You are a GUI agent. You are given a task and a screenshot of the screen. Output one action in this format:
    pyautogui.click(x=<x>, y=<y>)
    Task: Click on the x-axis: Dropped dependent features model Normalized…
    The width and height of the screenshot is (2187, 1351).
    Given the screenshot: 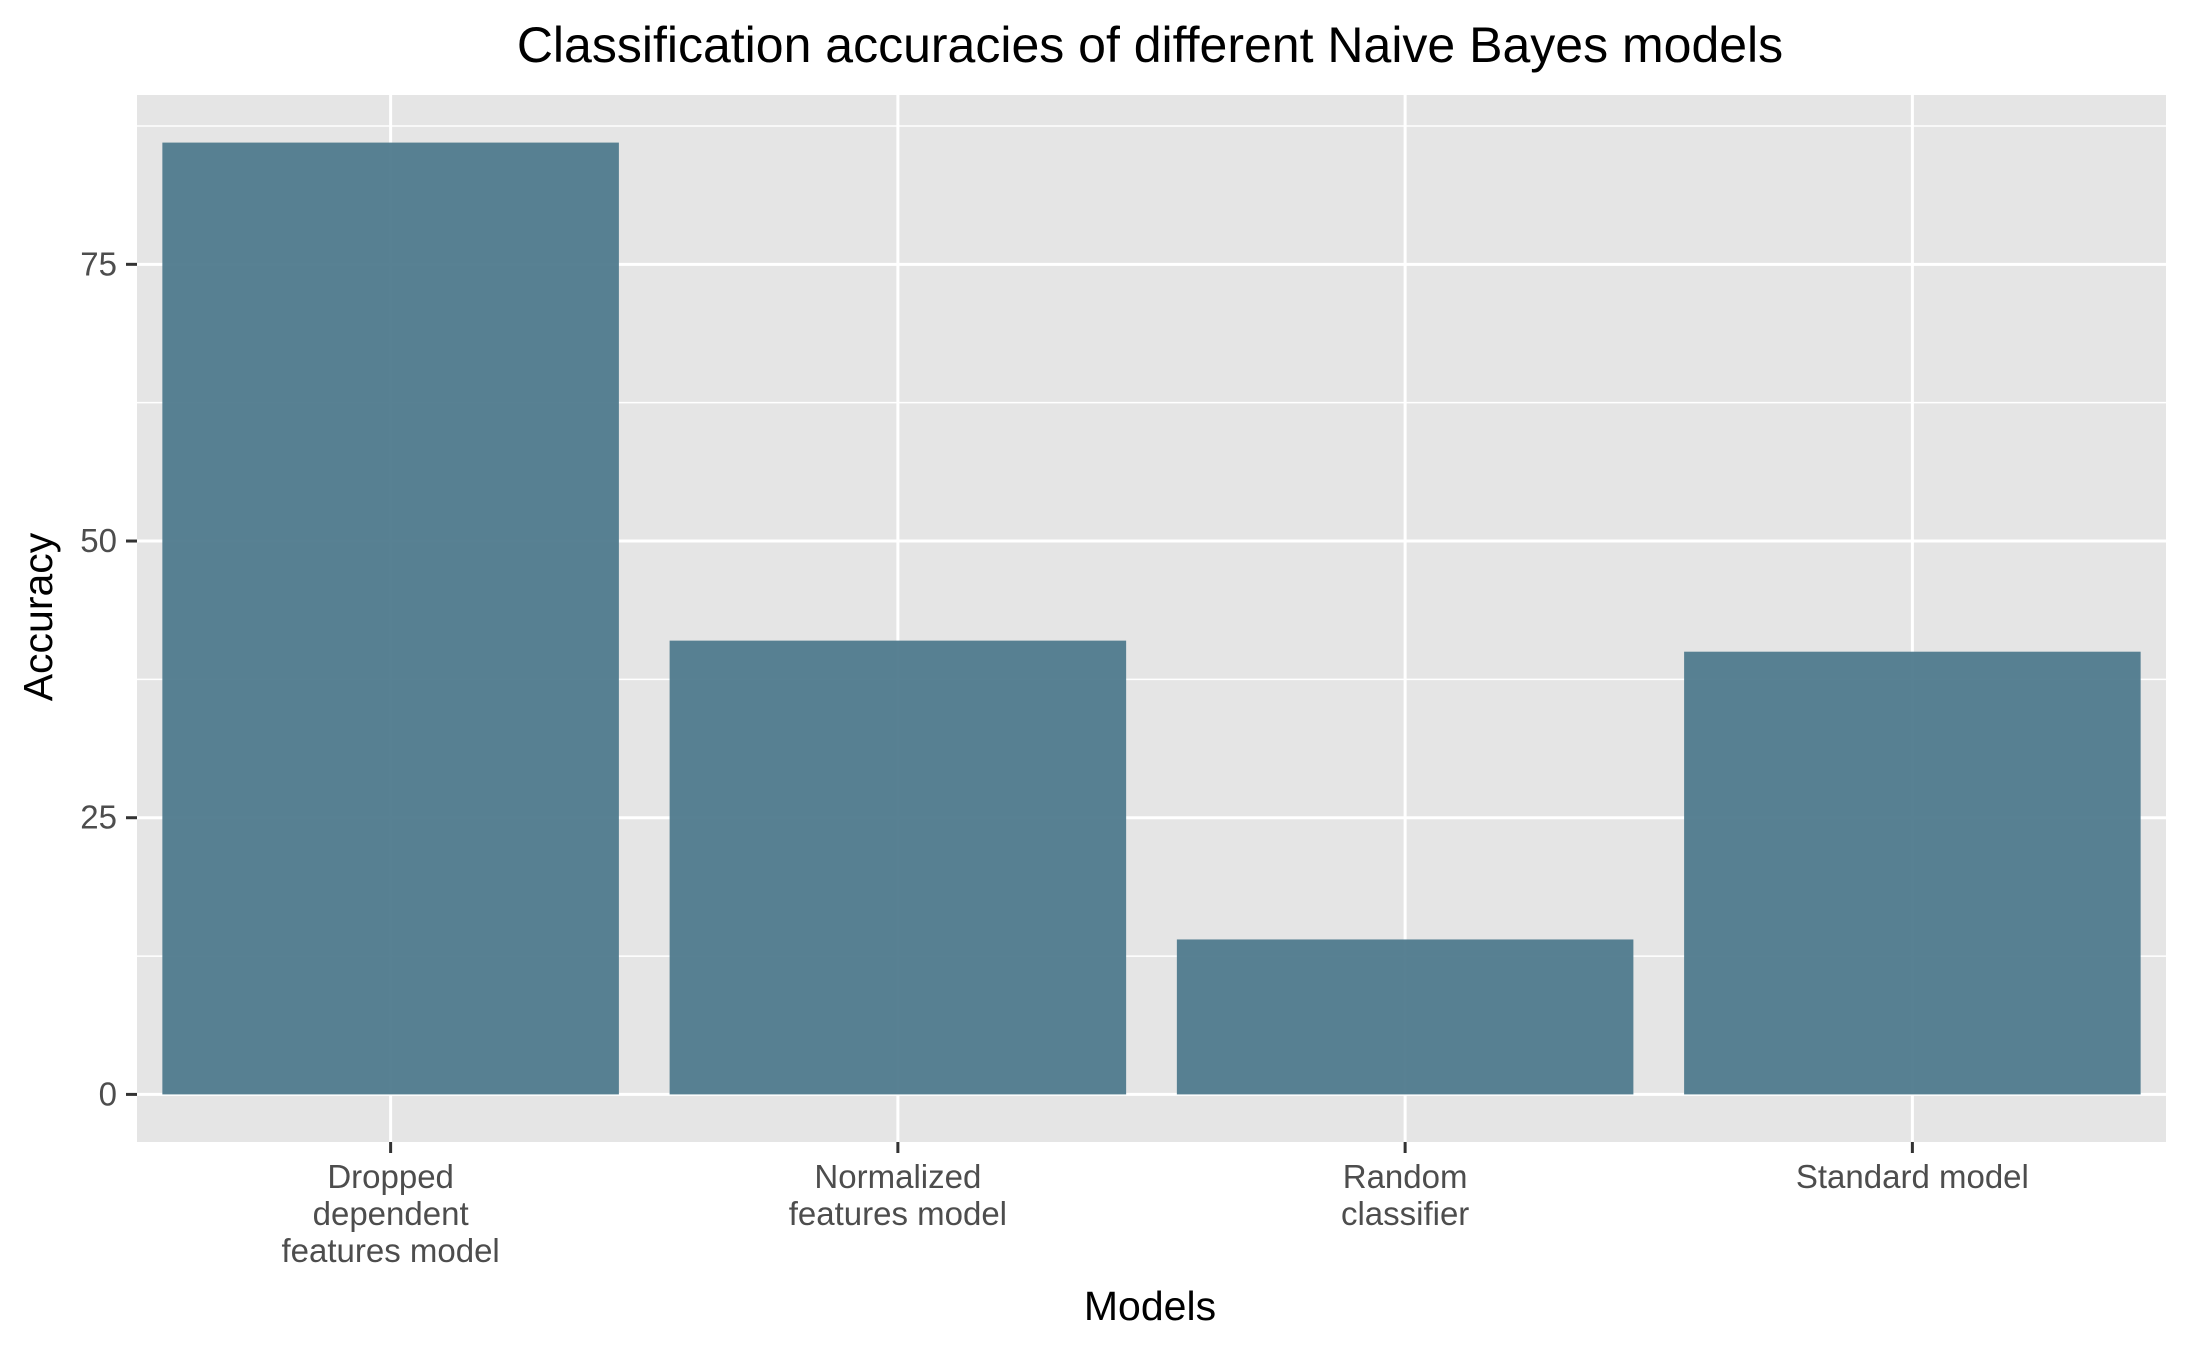 What is the action you would take?
    pyautogui.click(x=1155, y=1205)
    